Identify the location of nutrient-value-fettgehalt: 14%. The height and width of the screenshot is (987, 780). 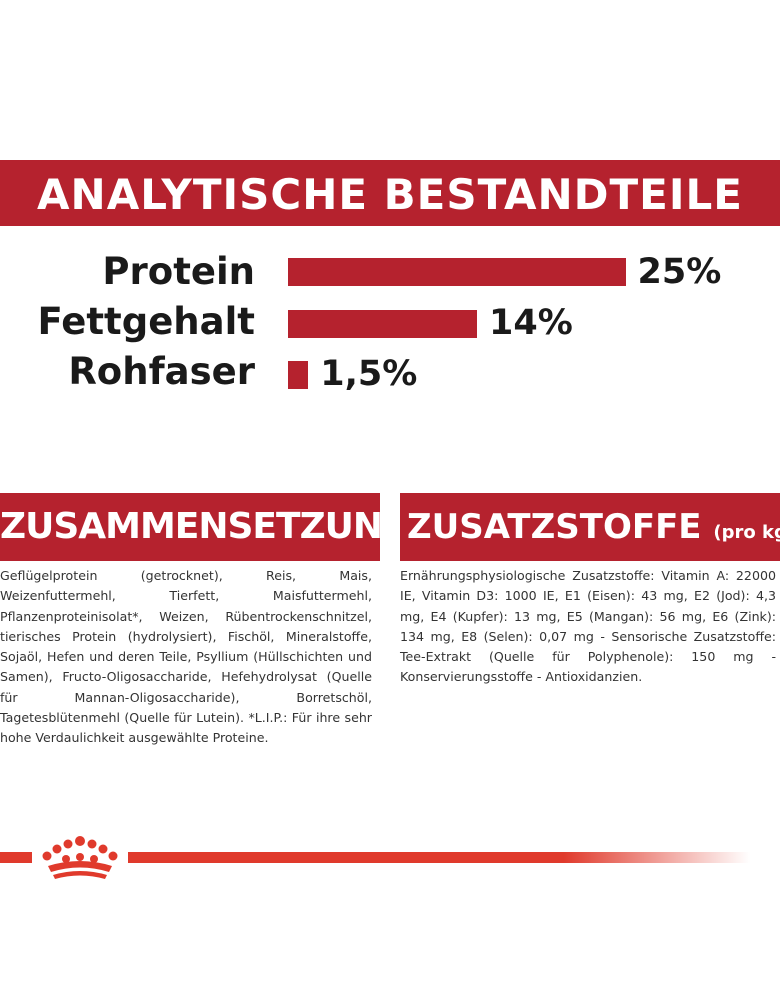
(531, 323).